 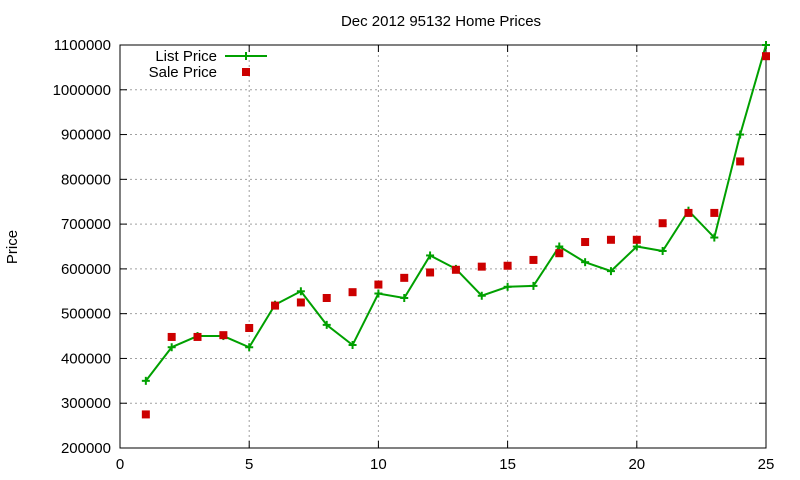 What do you see at coordinates (82, 45) in the screenshot?
I see `y-tick-label: 1100000` at bounding box center [82, 45].